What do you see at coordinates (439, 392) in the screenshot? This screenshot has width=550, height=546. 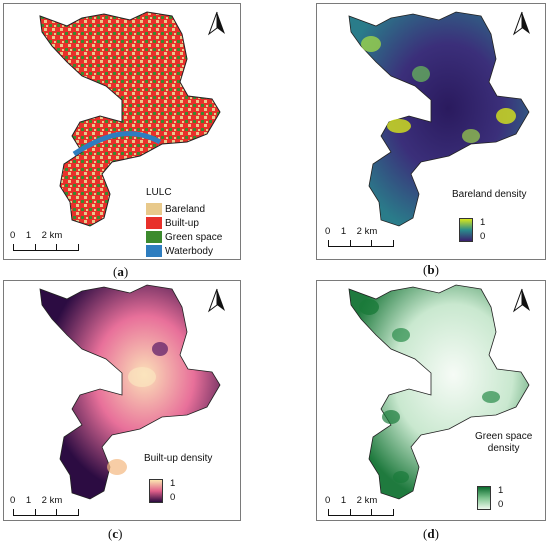 I see `green-space-density-map` at bounding box center [439, 392].